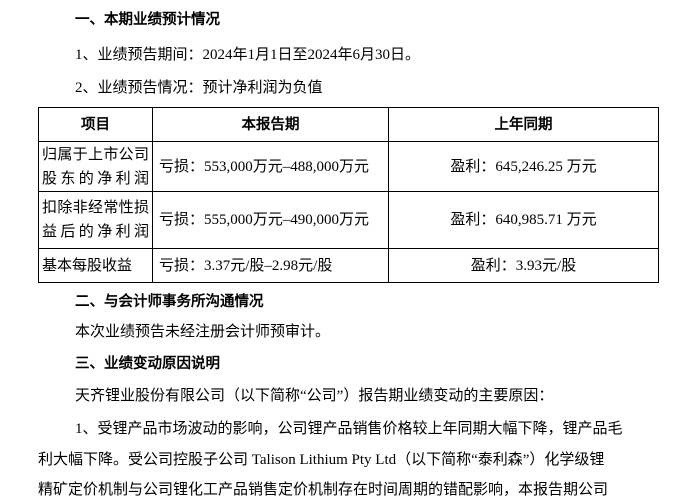 This screenshot has height=504, width=679. I want to click on header-item: 项目, so click(95, 124).